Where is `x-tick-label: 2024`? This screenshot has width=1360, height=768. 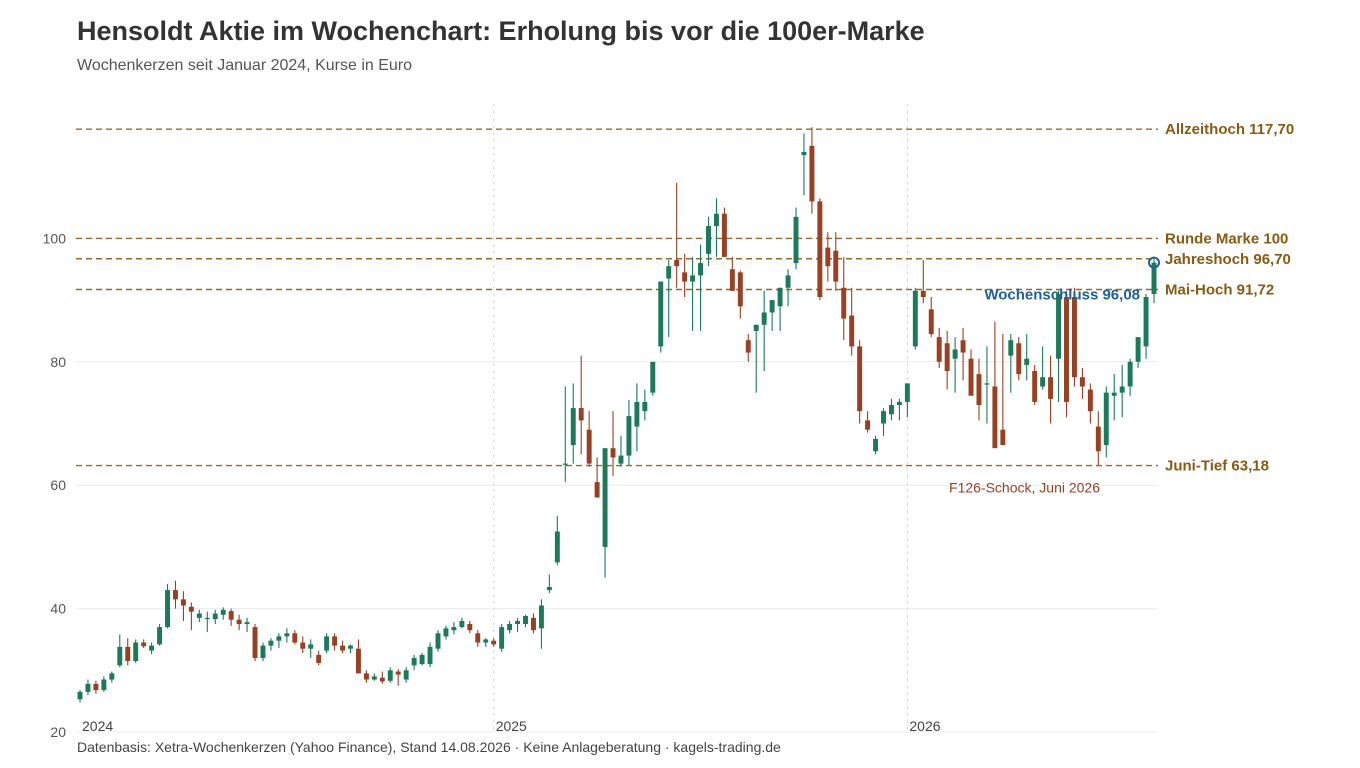 x-tick-label: 2024 is located at coordinates (97, 726).